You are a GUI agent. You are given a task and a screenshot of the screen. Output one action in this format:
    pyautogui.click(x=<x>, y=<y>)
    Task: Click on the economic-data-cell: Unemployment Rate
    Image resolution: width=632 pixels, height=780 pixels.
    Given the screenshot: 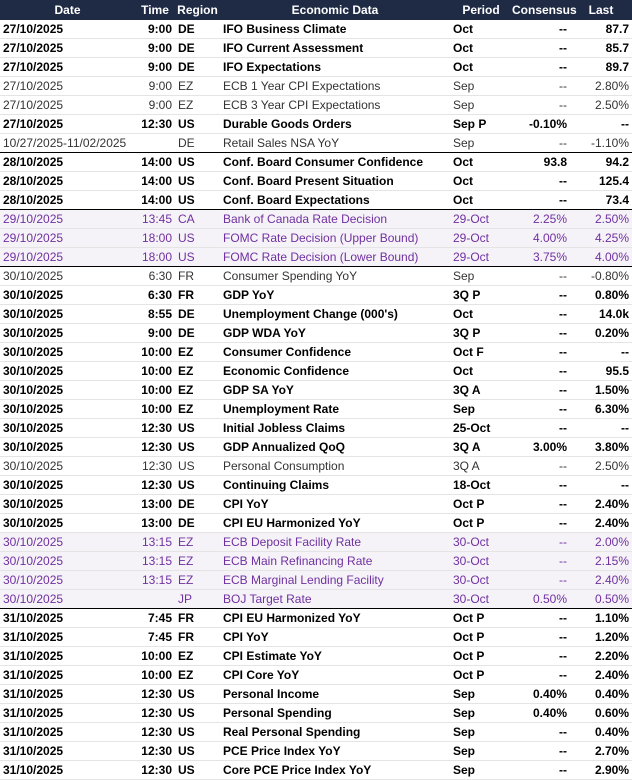 What is the action you would take?
    pyautogui.click(x=335, y=409)
    